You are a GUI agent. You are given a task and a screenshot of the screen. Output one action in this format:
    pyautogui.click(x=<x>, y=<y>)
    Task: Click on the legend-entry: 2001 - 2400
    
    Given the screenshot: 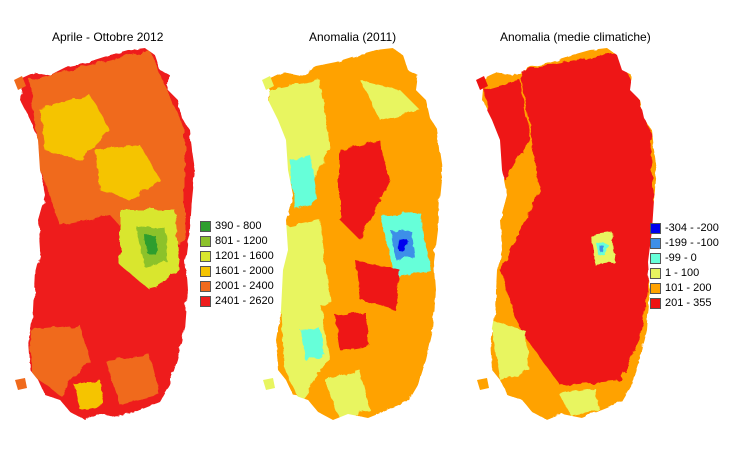 What is the action you would take?
    pyautogui.click(x=237, y=286)
    